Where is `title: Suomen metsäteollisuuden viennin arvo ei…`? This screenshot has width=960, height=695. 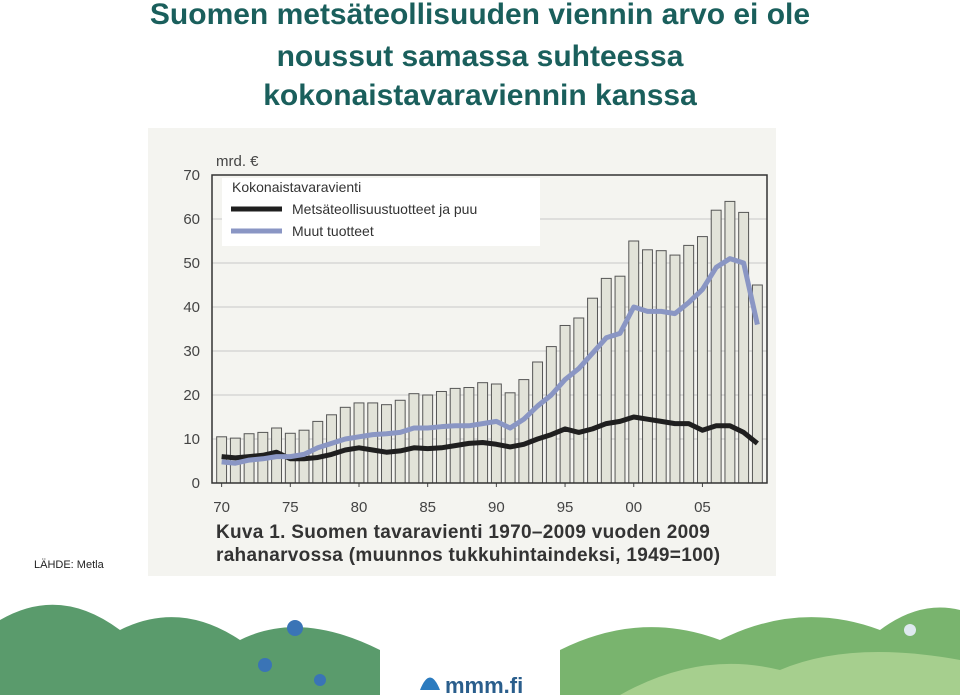
title: Suomen metsäteollisuuden viennin arvo ei… is located at coordinates (480, 15).